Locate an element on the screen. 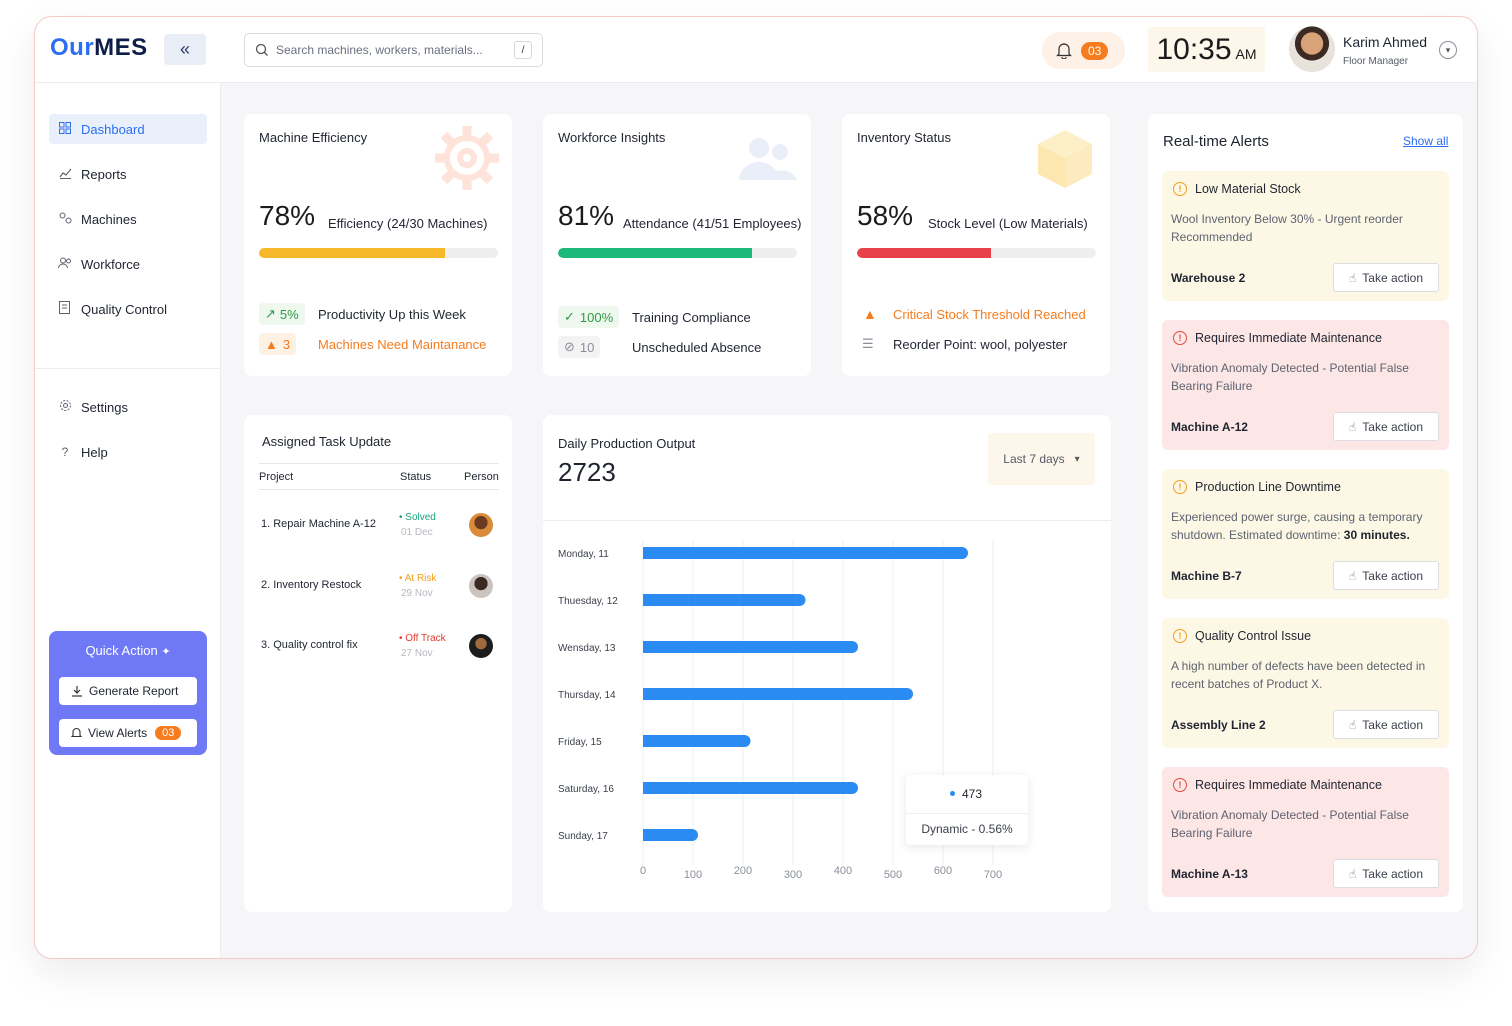 Image resolution: width=1512 pixels, height=1026 pixels. hand-pointer-icon: ☝ is located at coordinates (1352, 426).